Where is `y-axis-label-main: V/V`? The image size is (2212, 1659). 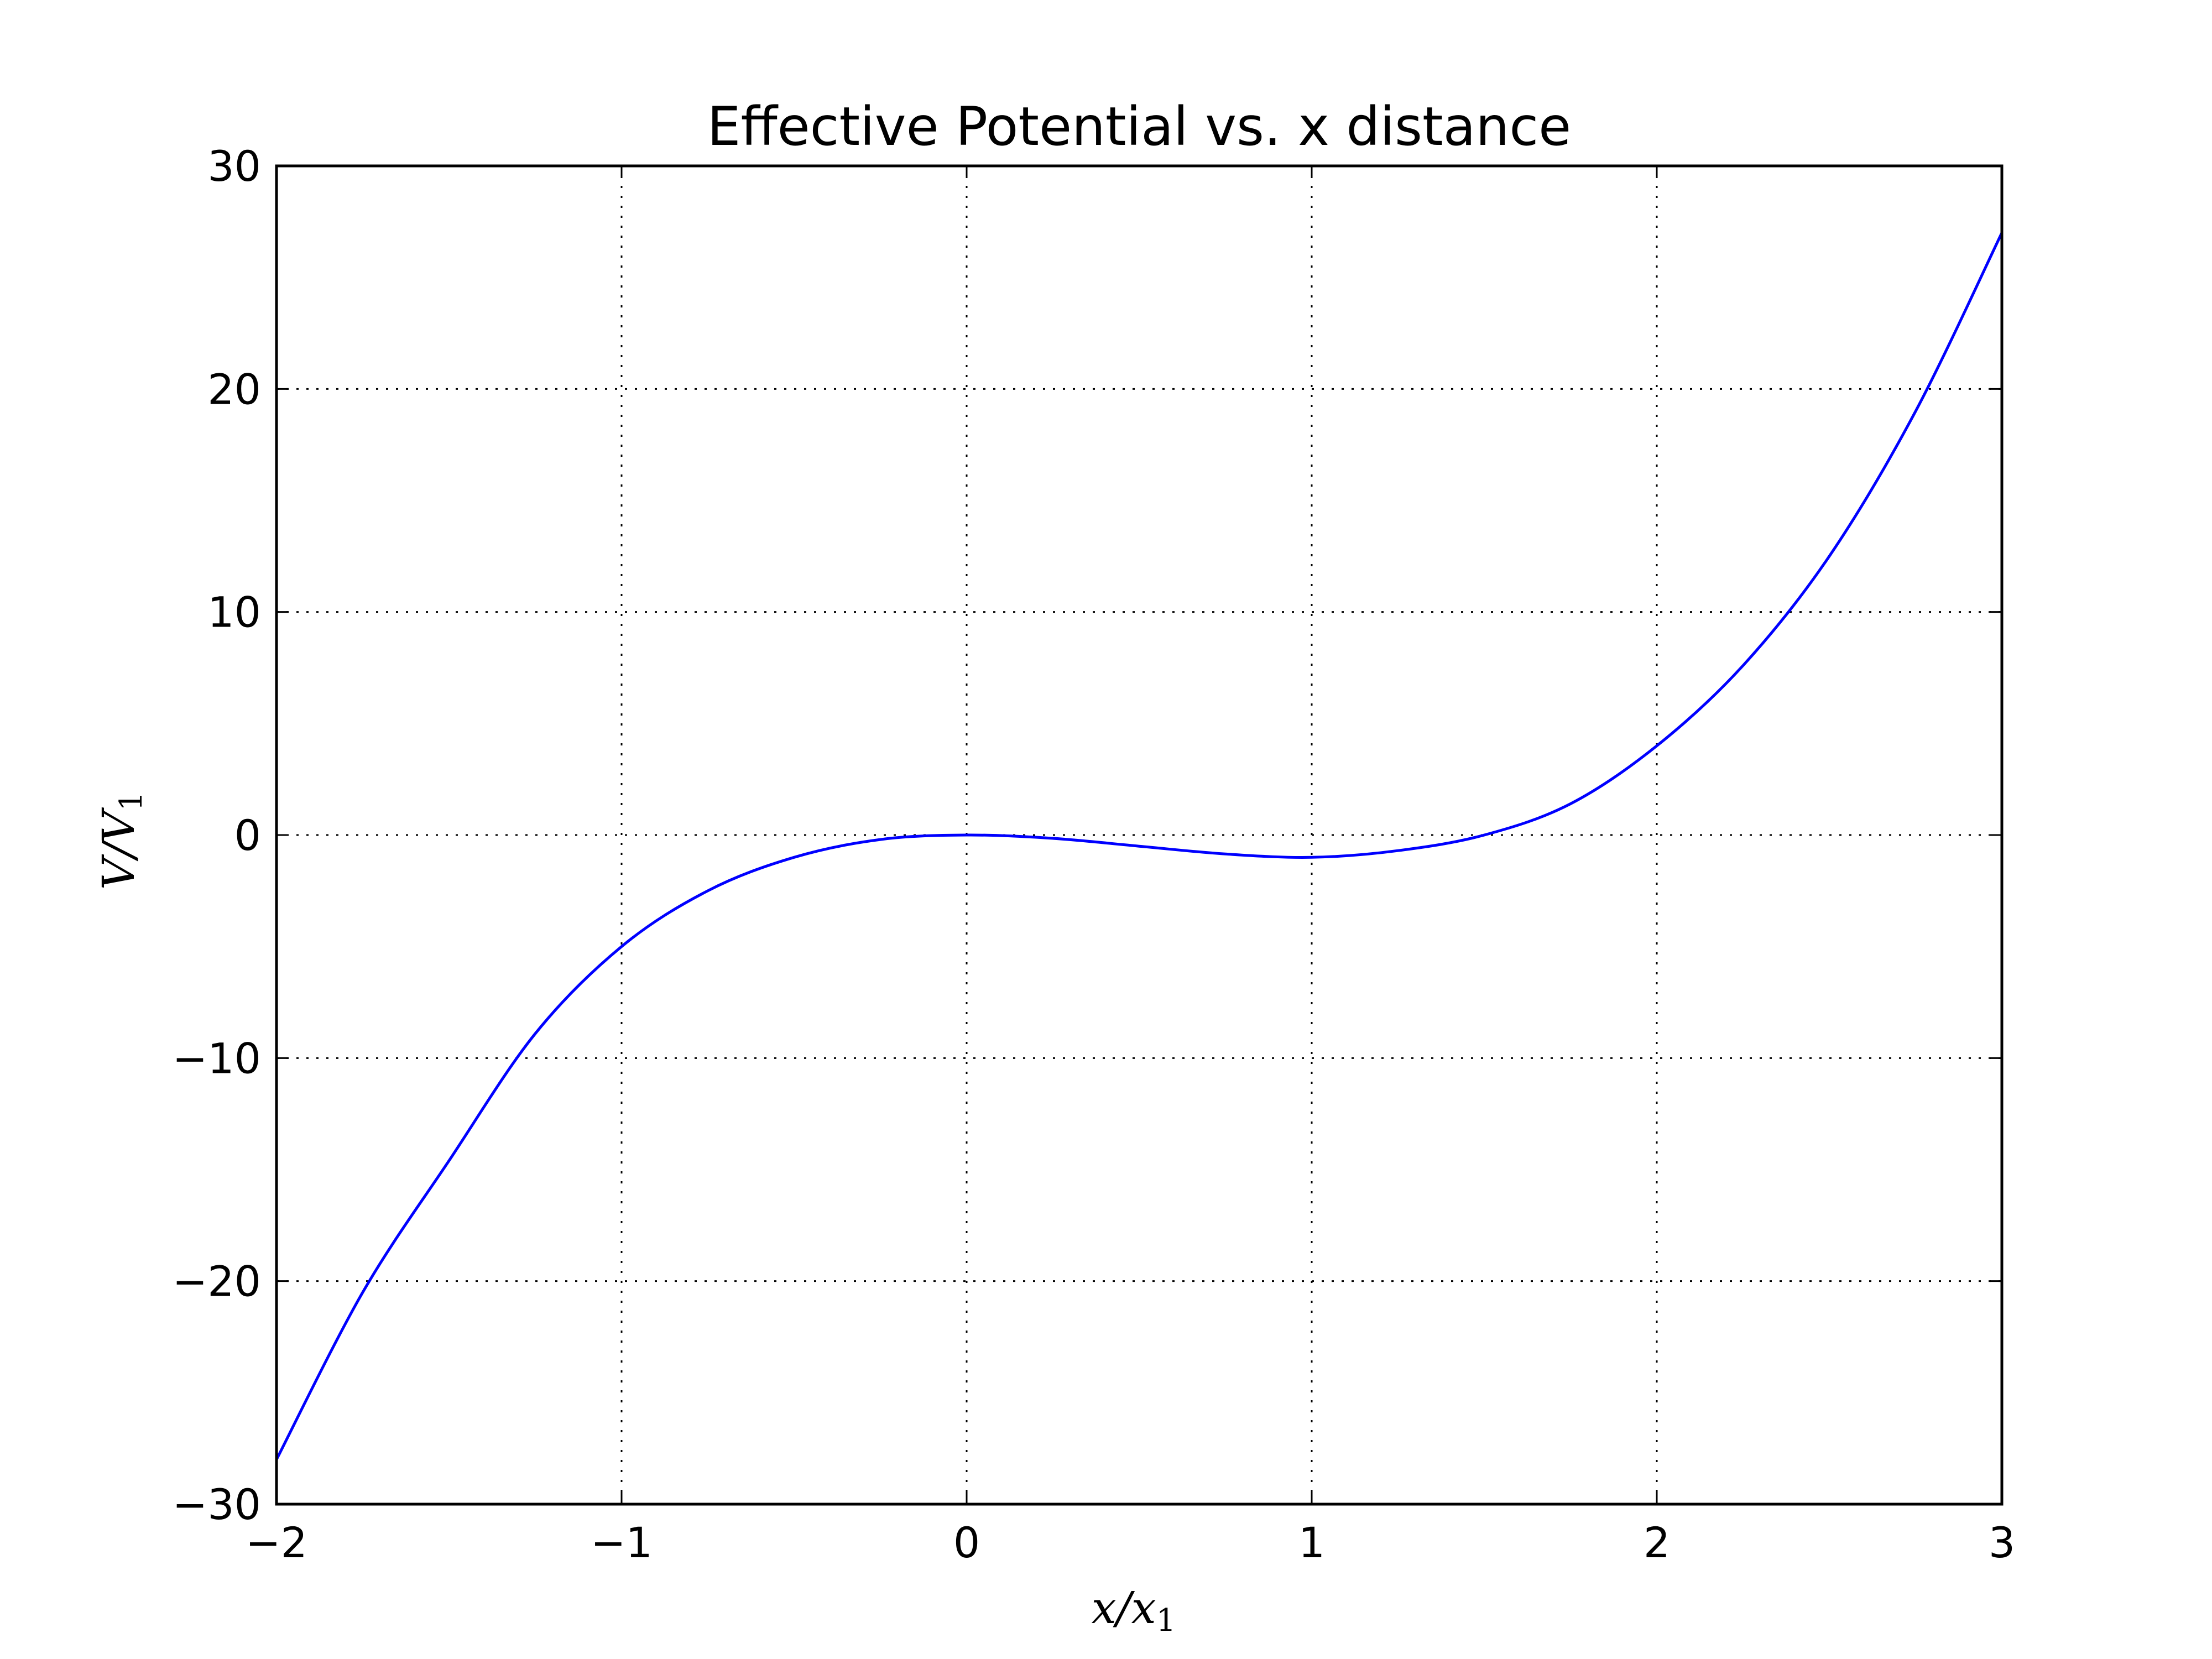 y-axis-label-main: V/V is located at coordinates (119, 849).